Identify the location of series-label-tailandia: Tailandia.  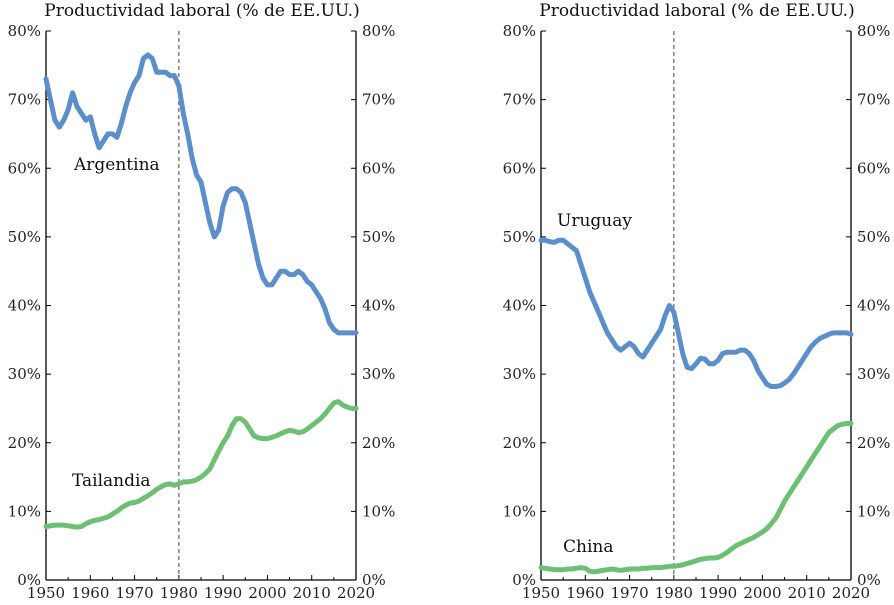
(111, 481).